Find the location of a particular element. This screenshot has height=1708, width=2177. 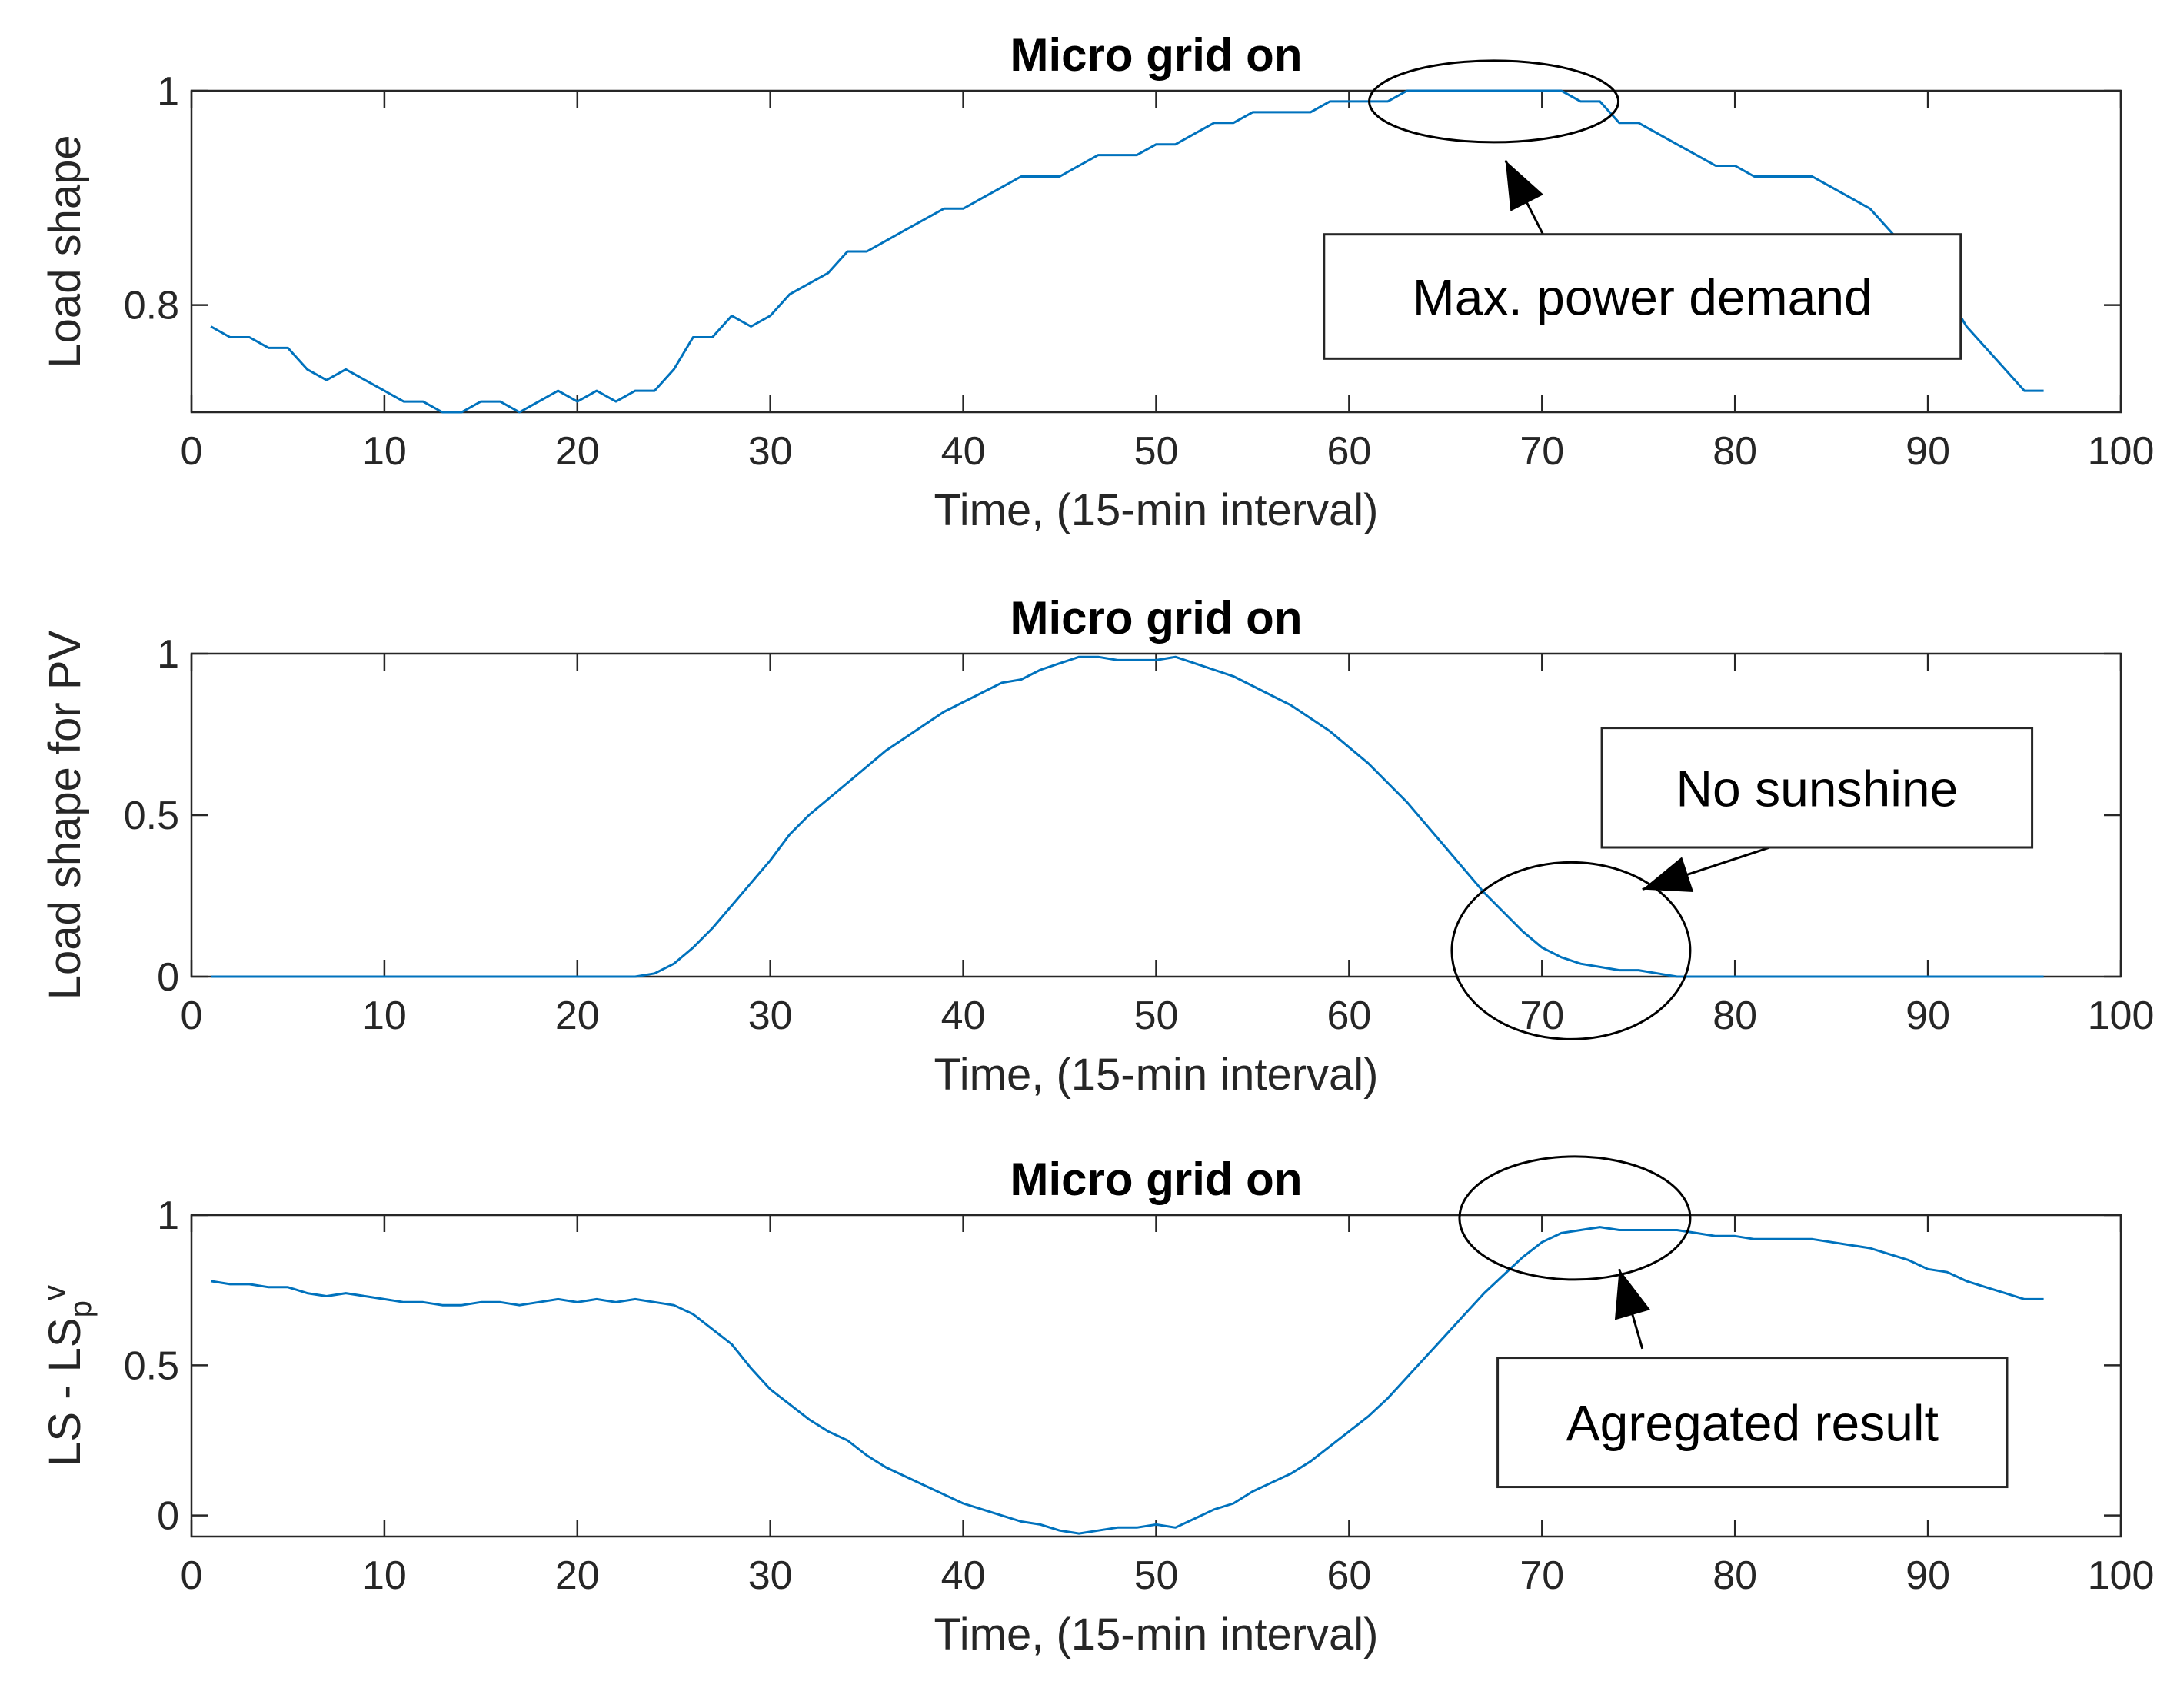

annotation-text: Agregated result is located at coordinates (1753, 1423).